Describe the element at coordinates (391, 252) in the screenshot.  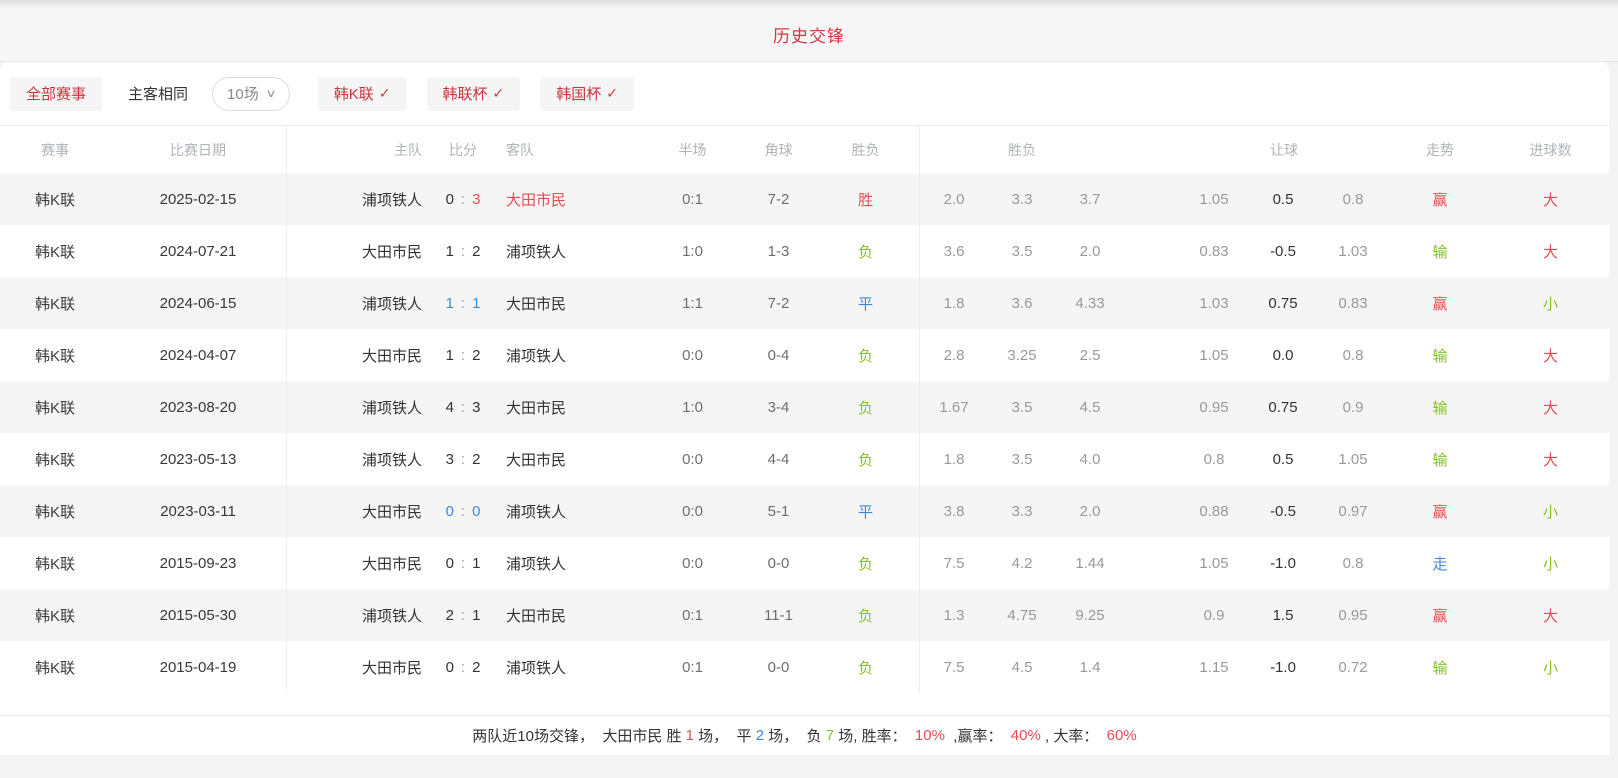
I see `cell-home-team: 大田市民` at that location.